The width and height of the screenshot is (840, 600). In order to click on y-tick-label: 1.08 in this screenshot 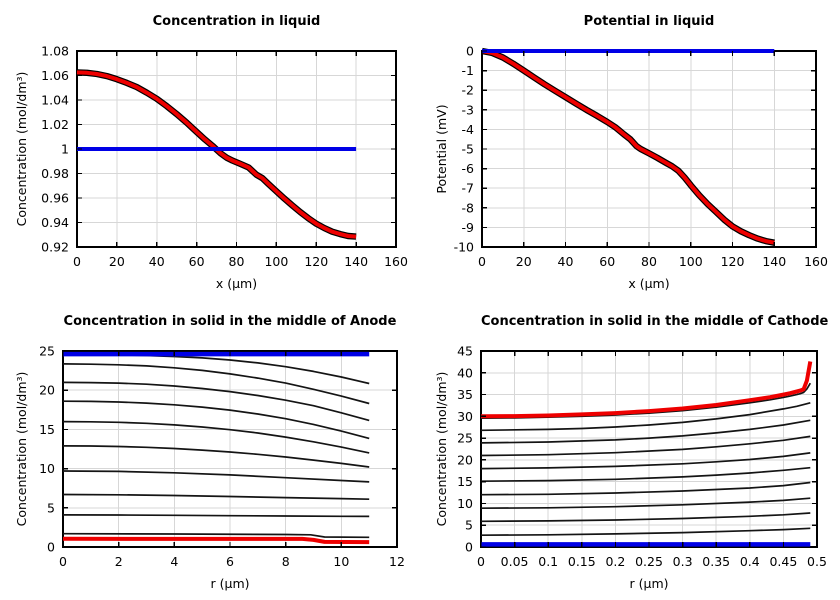, I will do `click(55, 51)`.